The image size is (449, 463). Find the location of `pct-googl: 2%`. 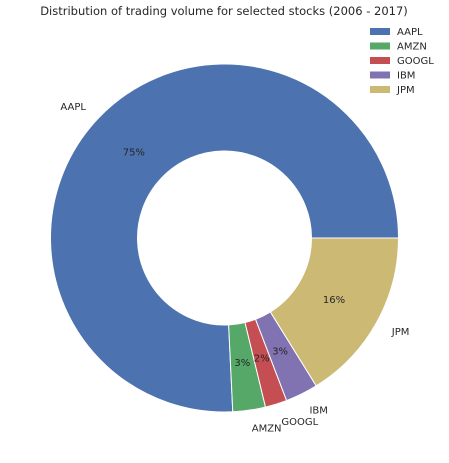

pct-googl: 2% is located at coordinates (262, 359).